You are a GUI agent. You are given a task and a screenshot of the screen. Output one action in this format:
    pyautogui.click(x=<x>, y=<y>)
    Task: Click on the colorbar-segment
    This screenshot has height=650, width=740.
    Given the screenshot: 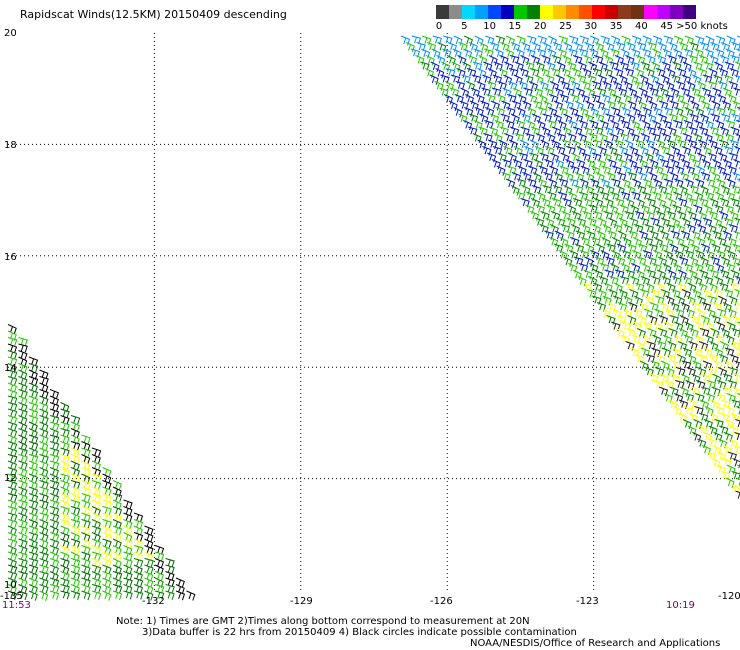 What is the action you would take?
    pyautogui.click(x=663, y=12)
    